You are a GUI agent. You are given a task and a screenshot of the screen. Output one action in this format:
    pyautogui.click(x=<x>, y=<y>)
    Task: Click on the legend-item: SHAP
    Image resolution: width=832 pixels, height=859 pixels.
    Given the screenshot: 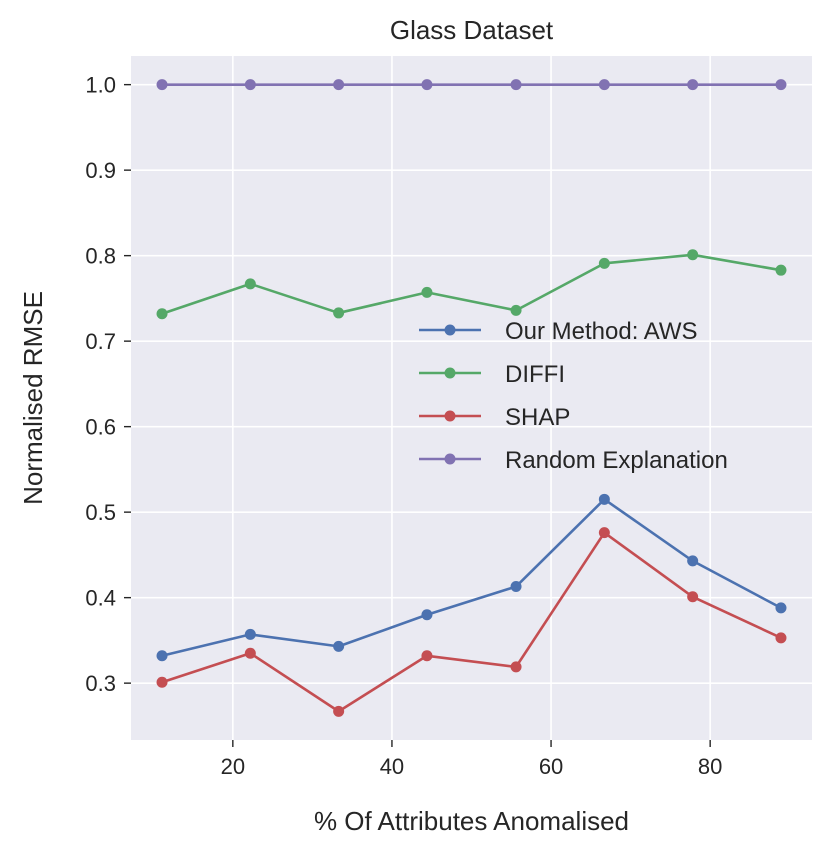 What is the action you would take?
    pyautogui.click(x=494, y=417)
    